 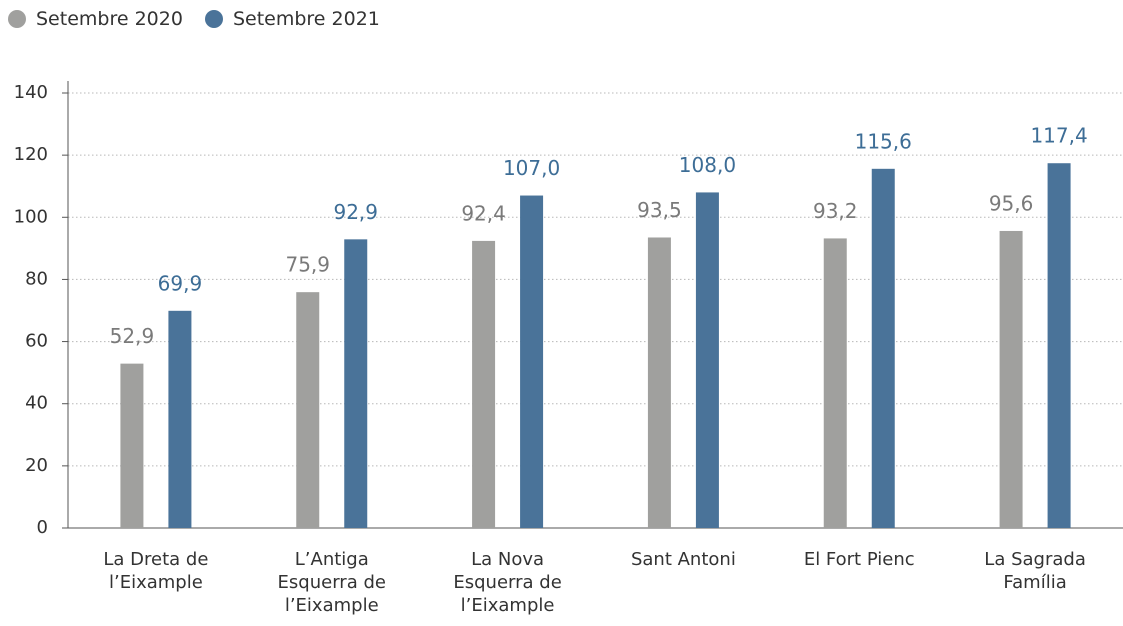 I want to click on y-tick-label: 120, so click(x=31, y=154).